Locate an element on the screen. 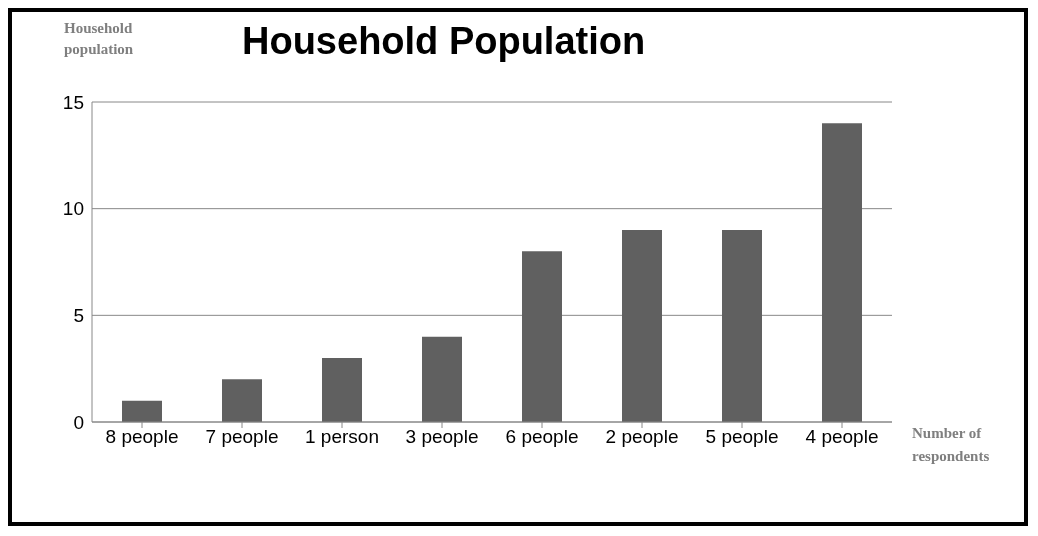  x-tick-label: 2 people is located at coordinates (642, 437).